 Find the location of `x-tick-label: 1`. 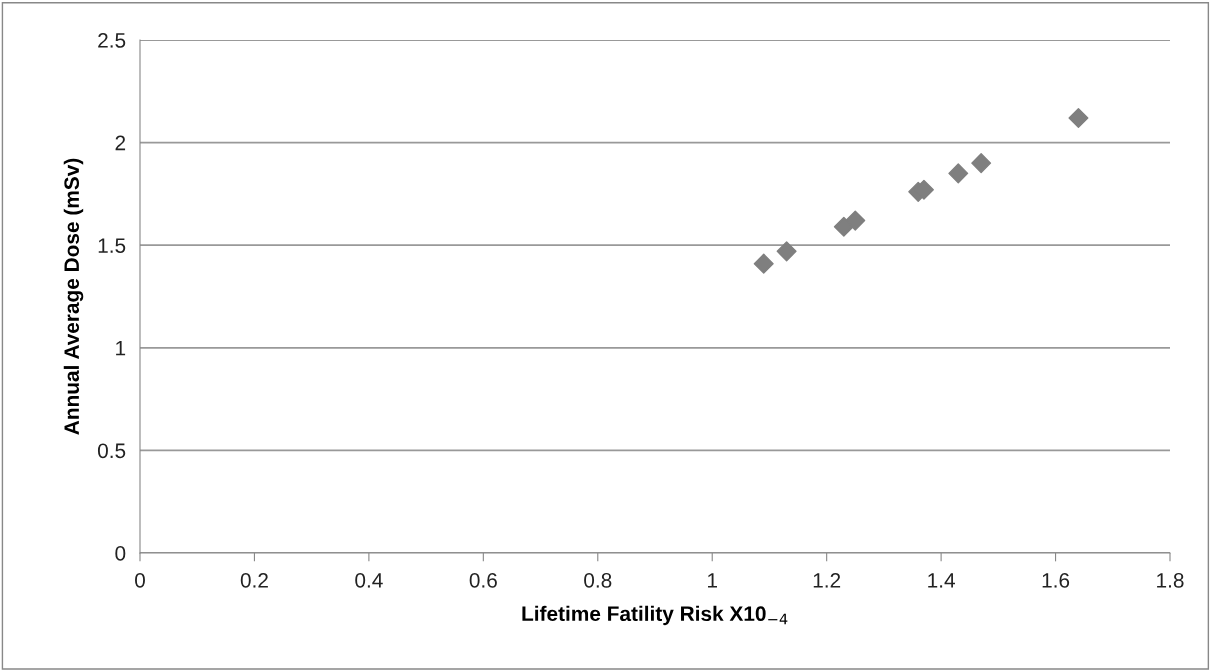

x-tick-label: 1 is located at coordinates (712, 580).